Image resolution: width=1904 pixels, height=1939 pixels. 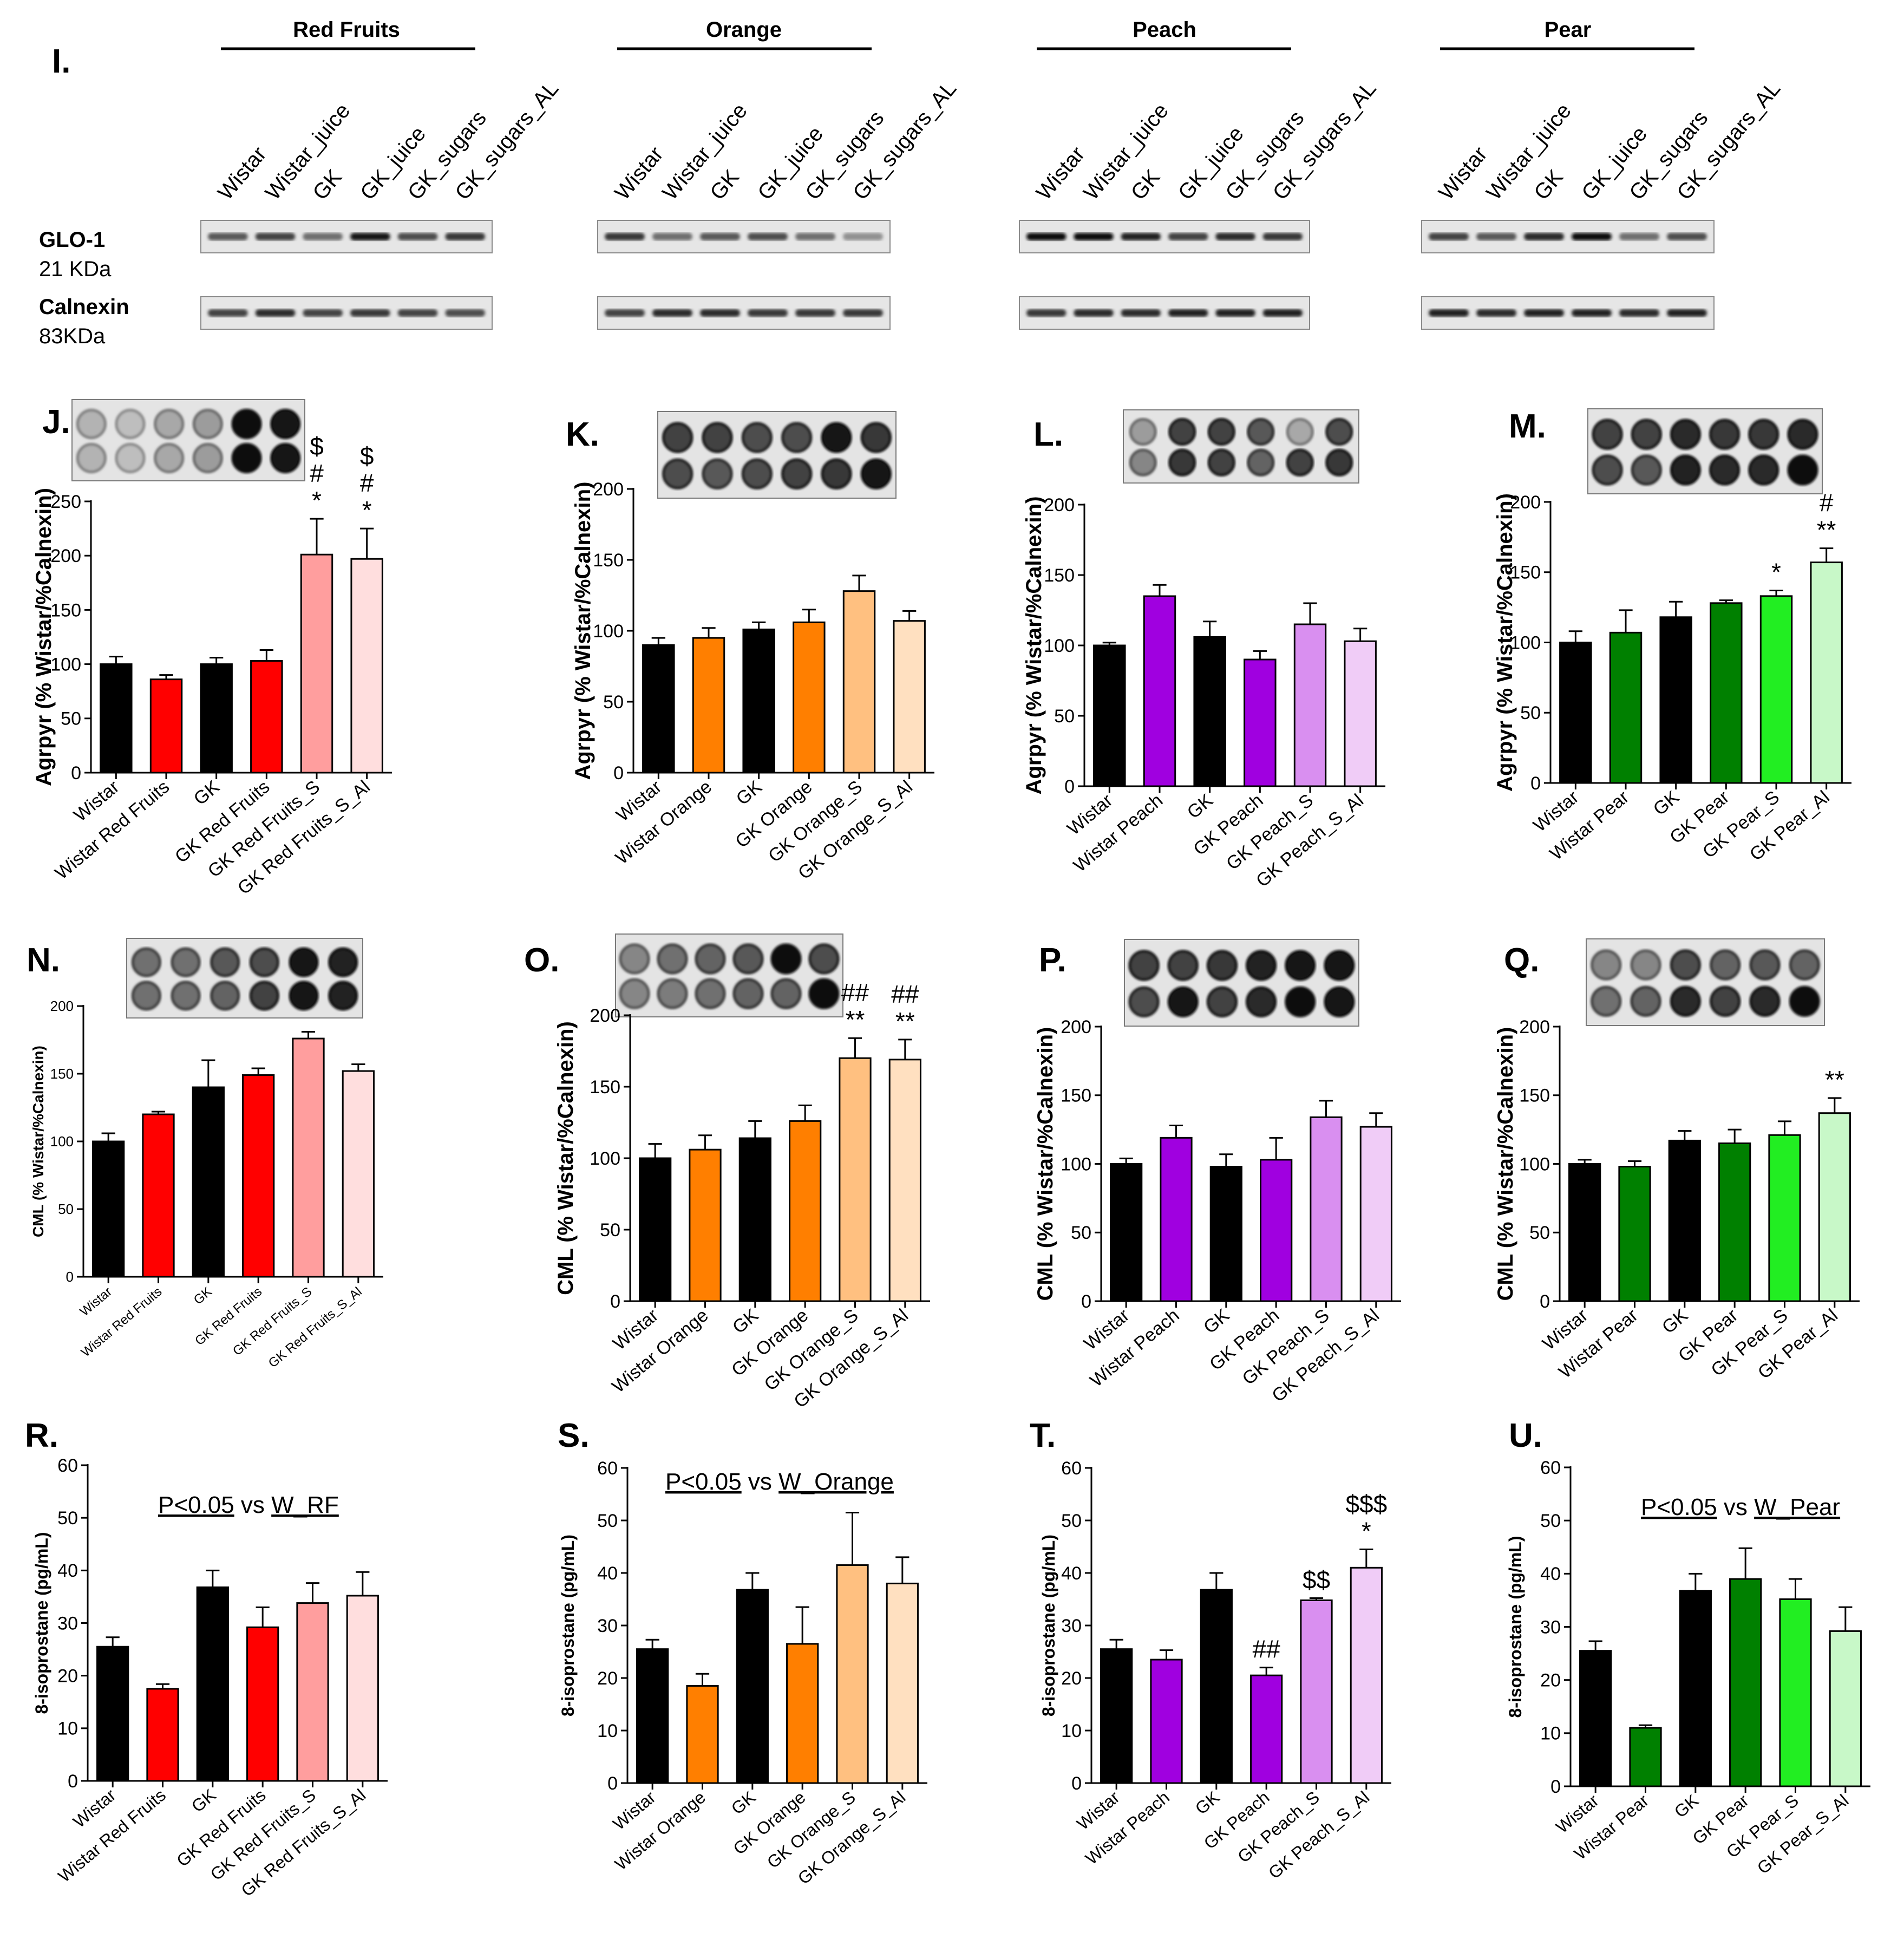 What do you see at coordinates (44, 960) in the screenshot?
I see `panel-label: N.` at bounding box center [44, 960].